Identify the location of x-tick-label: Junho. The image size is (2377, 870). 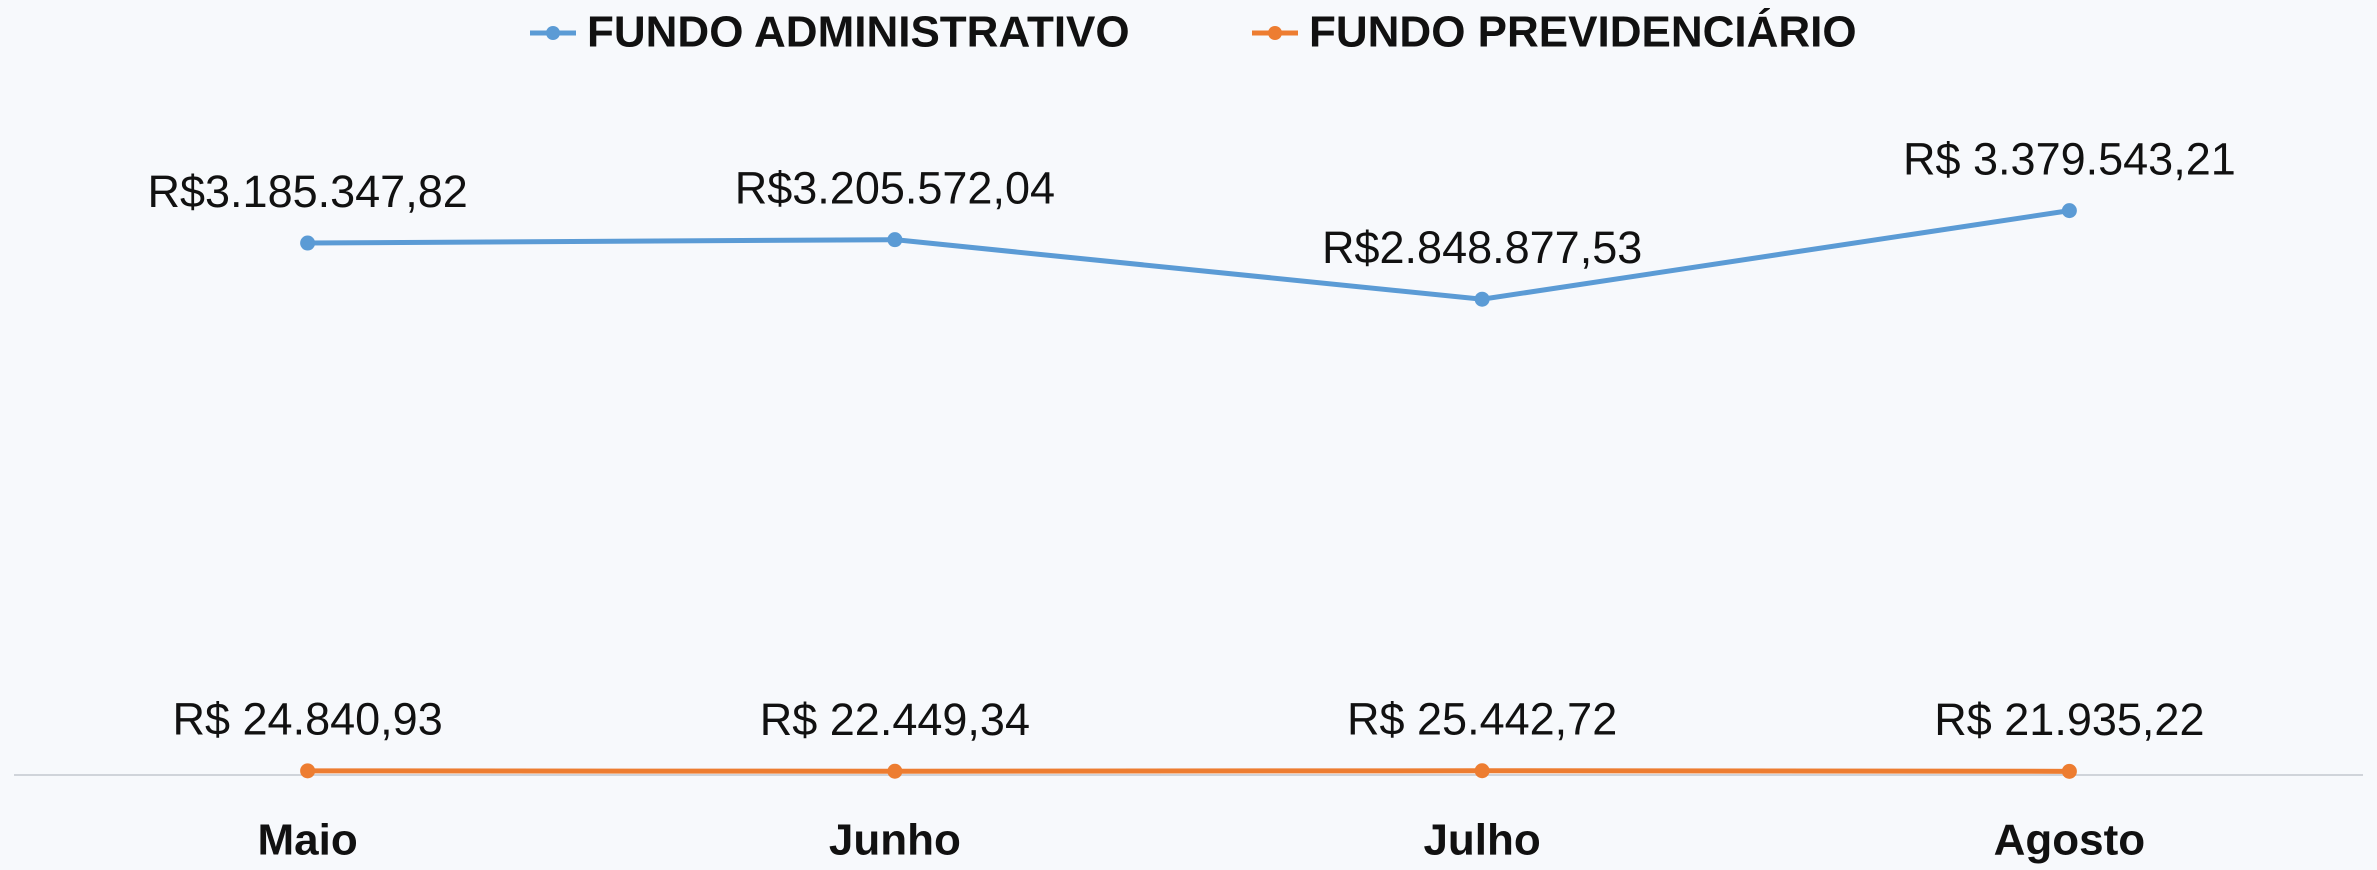
(895, 840).